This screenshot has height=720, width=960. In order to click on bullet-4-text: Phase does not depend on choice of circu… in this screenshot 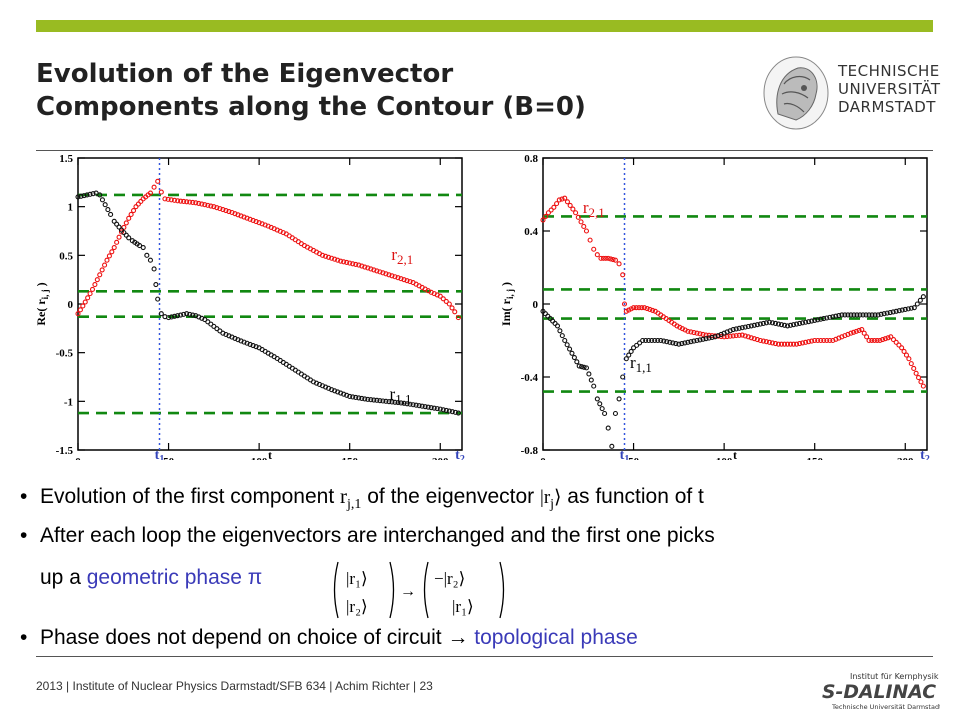, I will do `click(244, 637)`.